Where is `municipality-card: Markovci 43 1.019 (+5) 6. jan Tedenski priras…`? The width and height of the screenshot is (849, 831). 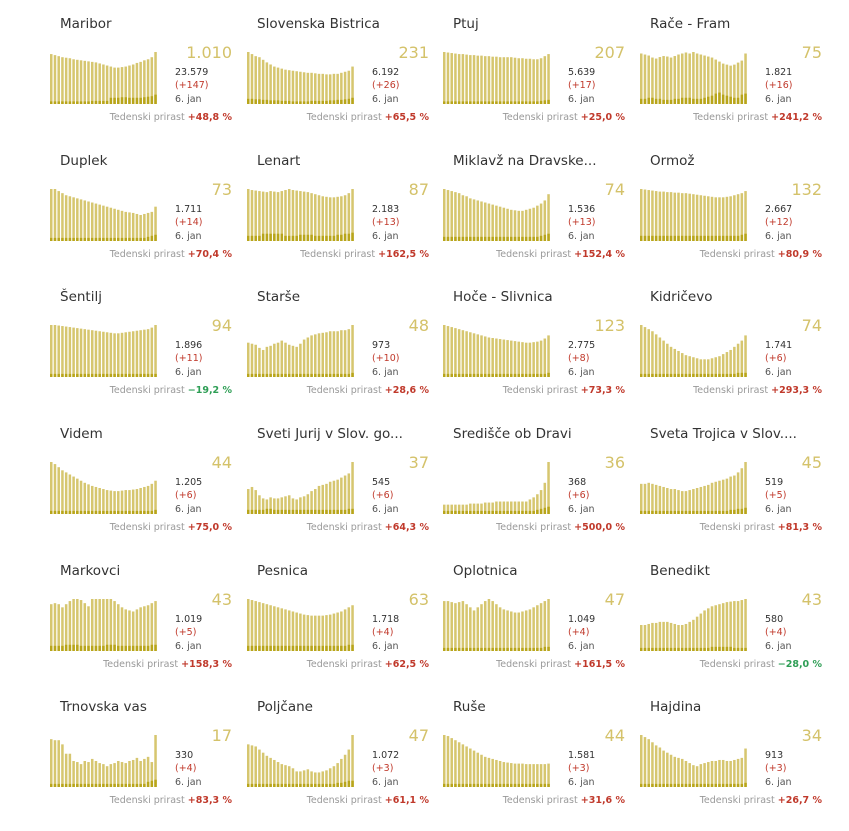
municipality-card: Markovci 43 1.019 (+5) 6. jan Tedenski priras… is located at coordinates (146, 615).